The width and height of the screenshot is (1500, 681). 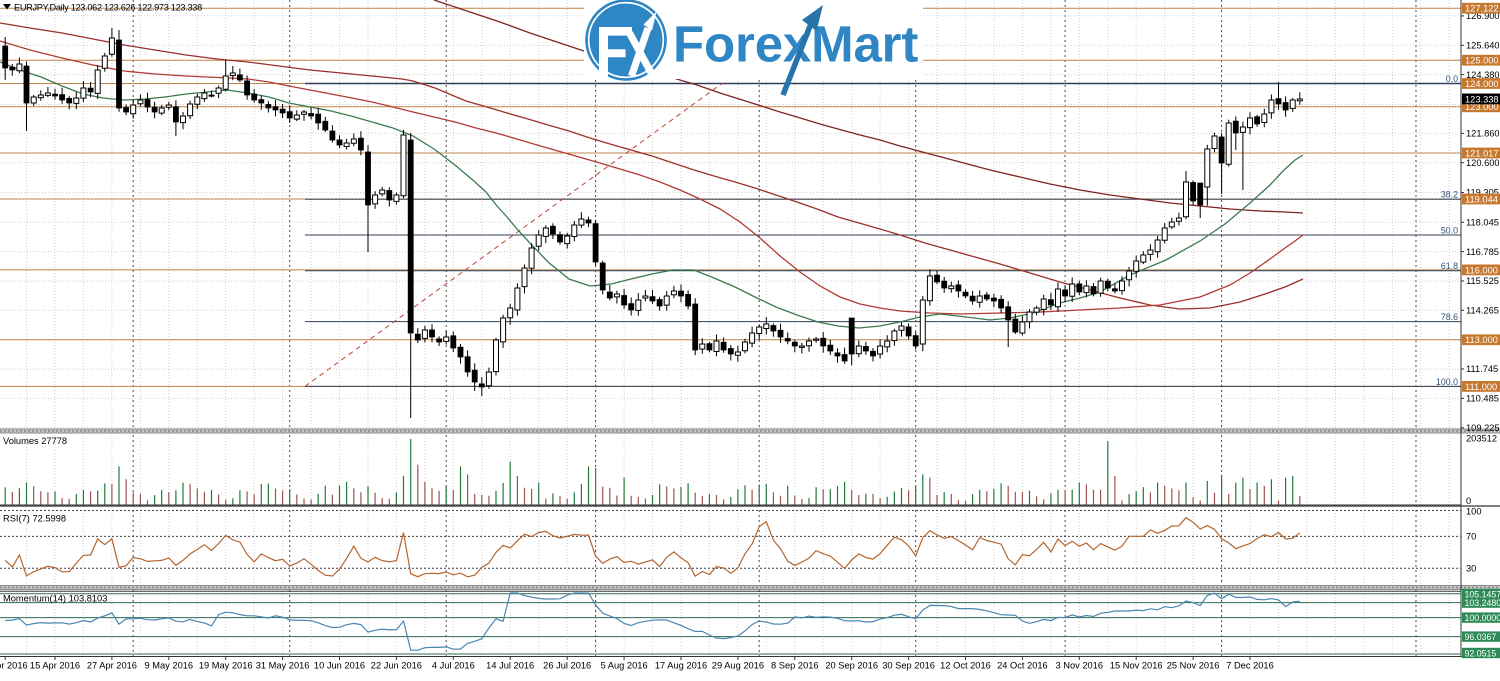 What do you see at coordinates (55, 599) in the screenshot?
I see `svg-text: Momentum(14) 103.8103` at bounding box center [55, 599].